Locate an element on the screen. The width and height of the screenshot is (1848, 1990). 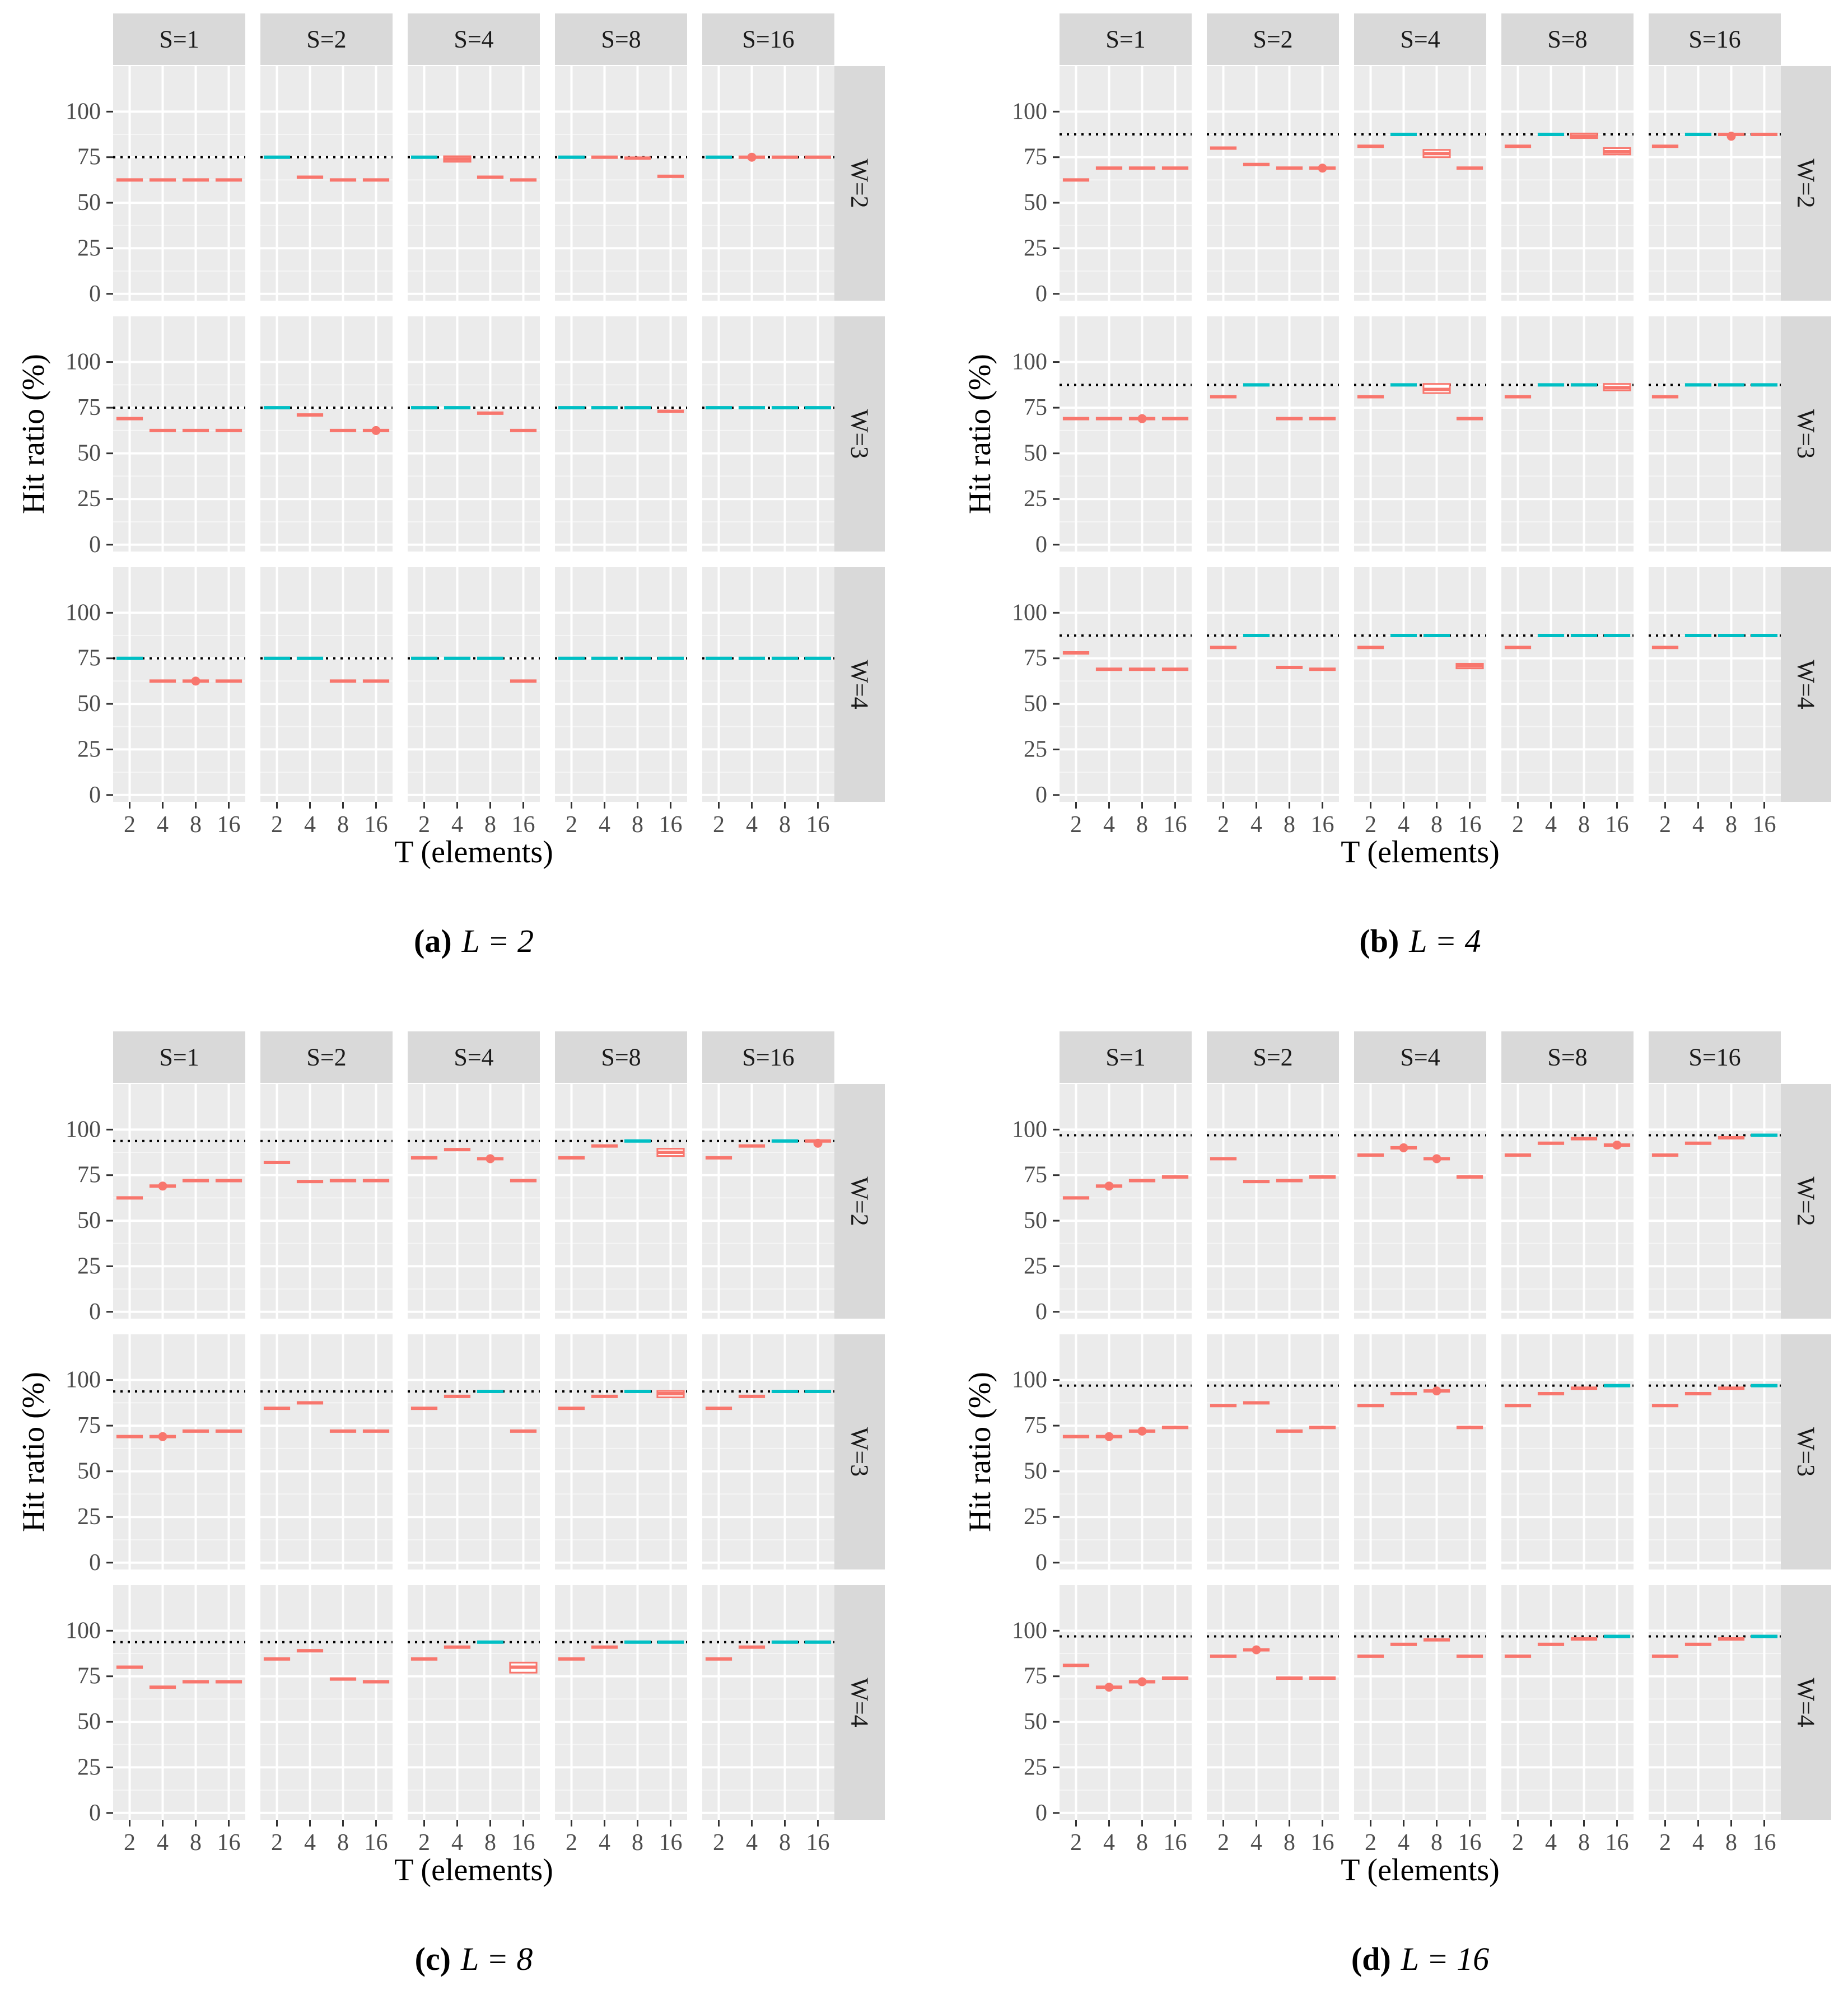
caption-prefix: (c) is located at coordinates (433, 1959).